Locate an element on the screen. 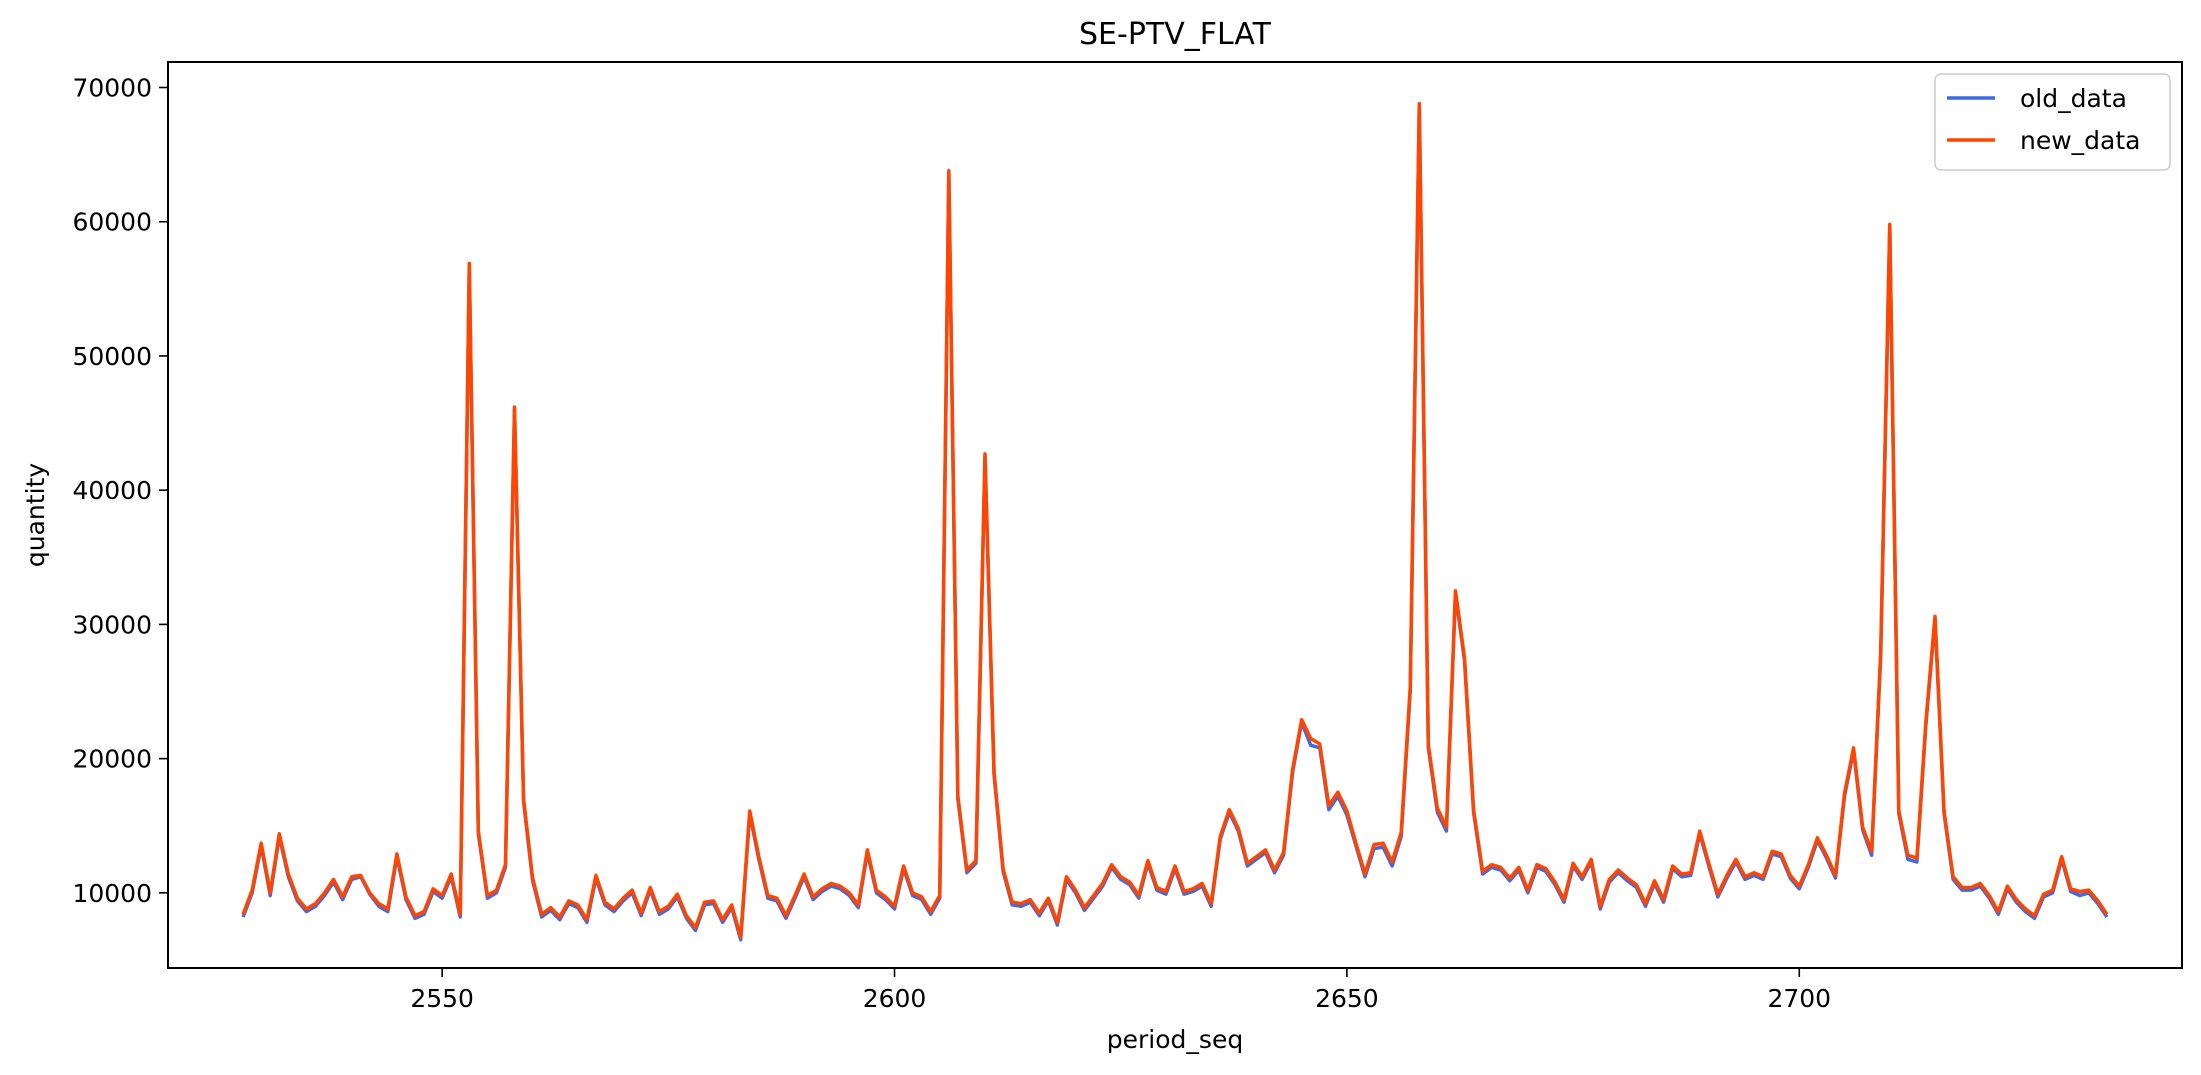 Image resolution: width=2201 pixels, height=1075 pixels. legend-label-new-data: new_data is located at coordinates (2080, 140).